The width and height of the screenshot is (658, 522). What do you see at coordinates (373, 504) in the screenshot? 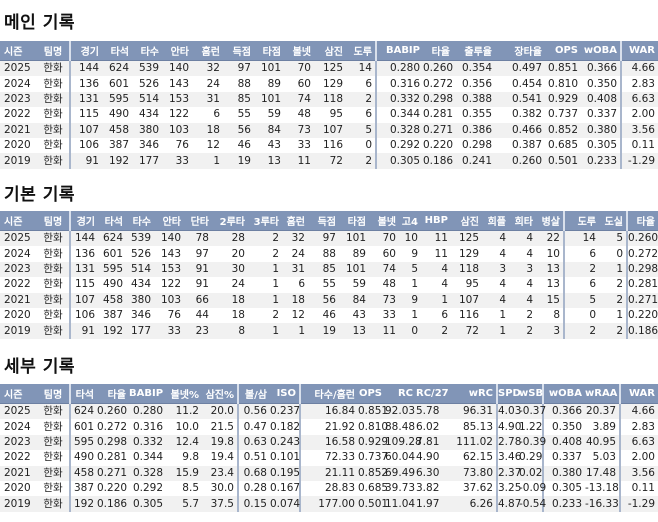
I see `stat-cell: 0.501` at bounding box center [373, 504].